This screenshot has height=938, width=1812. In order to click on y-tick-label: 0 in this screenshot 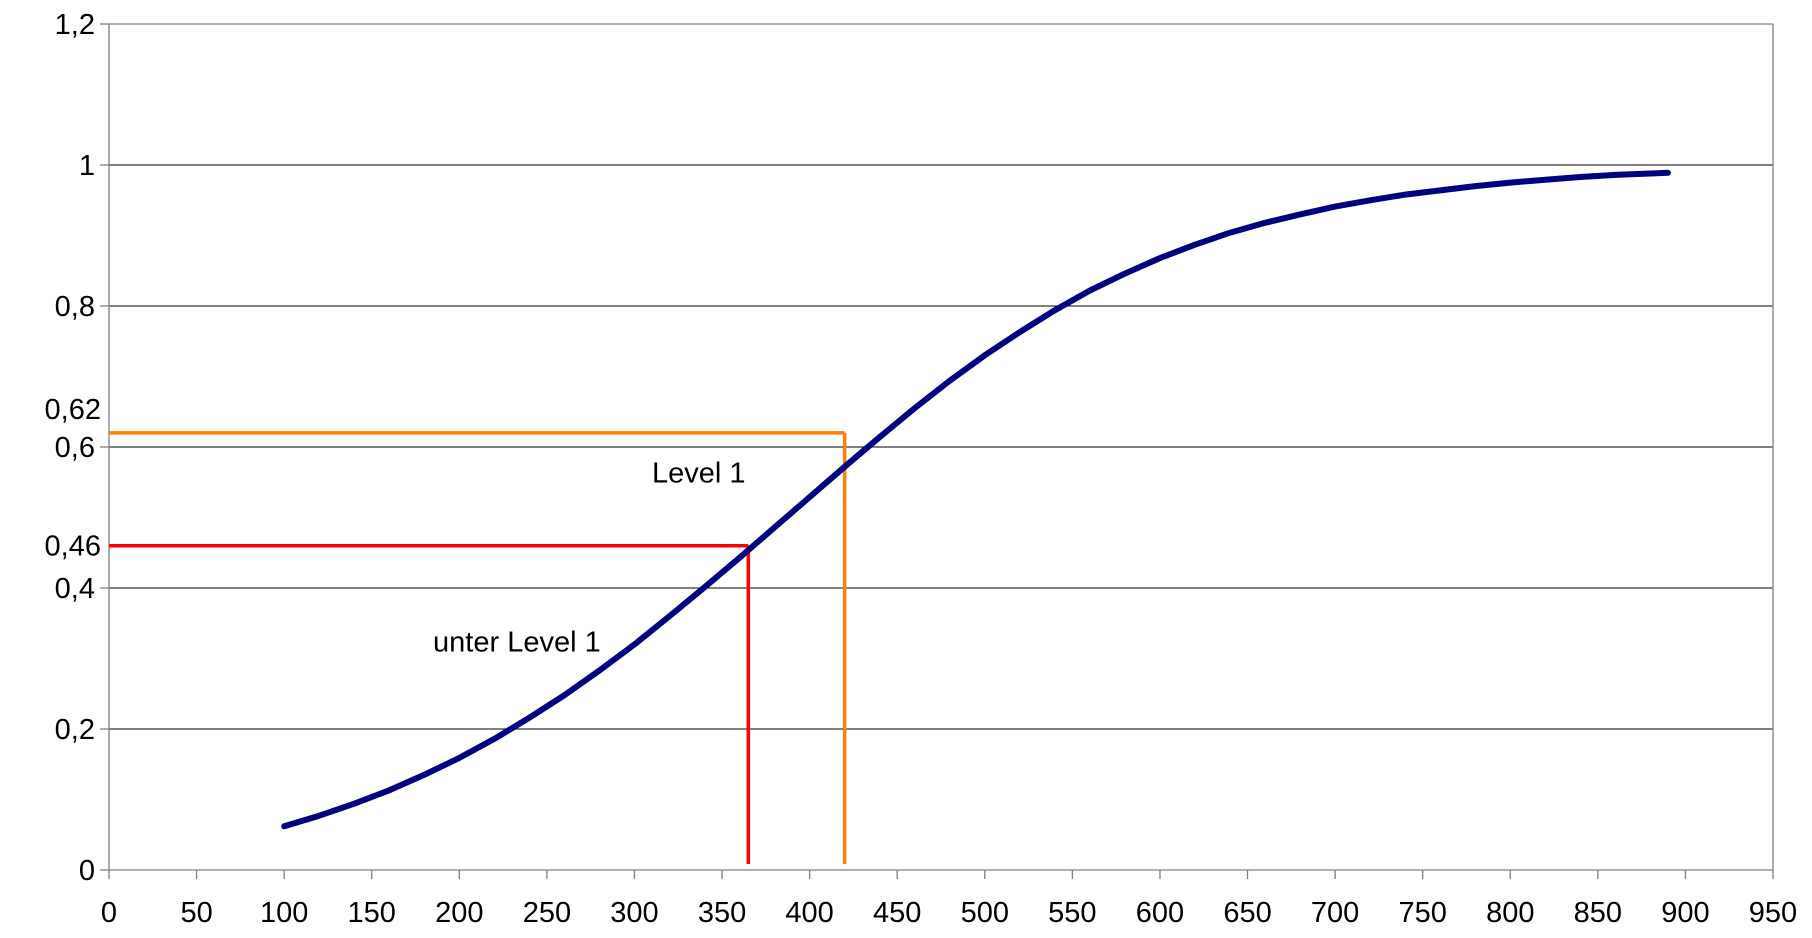, I will do `click(87, 871)`.